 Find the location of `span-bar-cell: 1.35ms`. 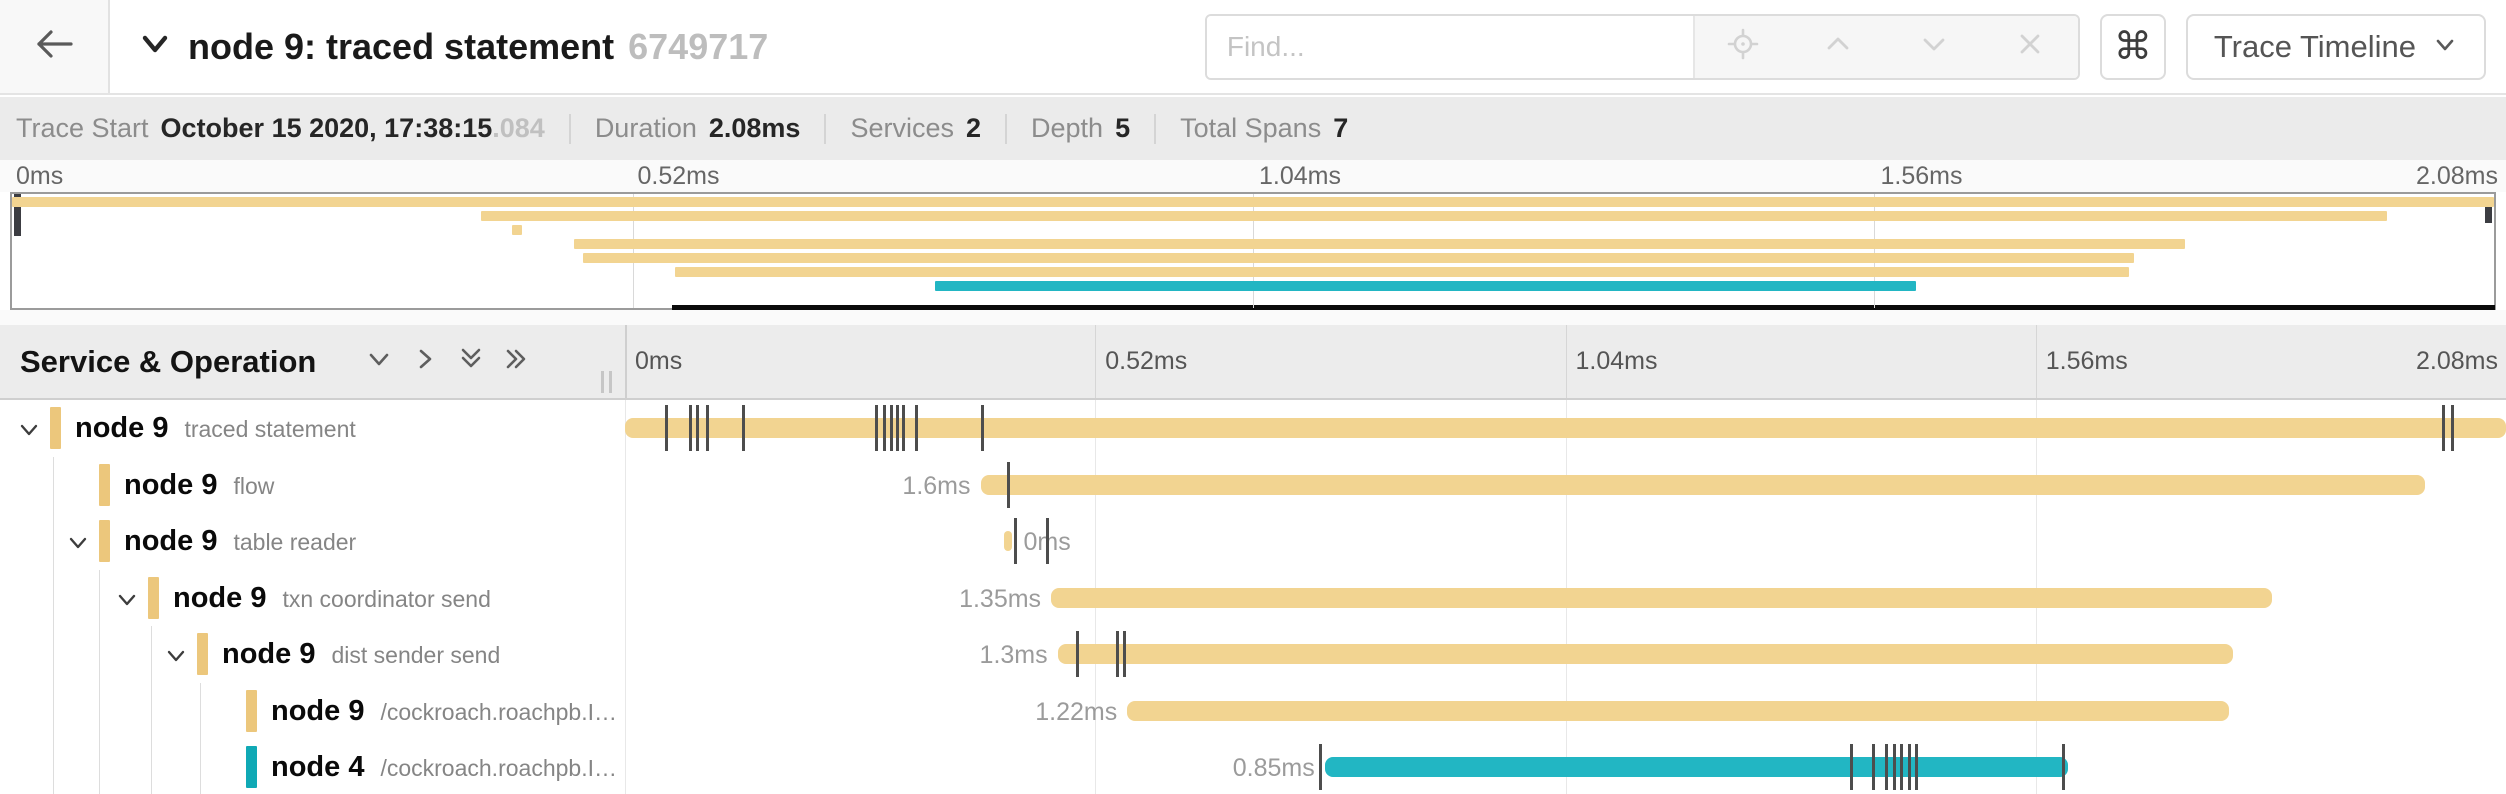

span-bar-cell: 1.35ms is located at coordinates (1565, 598).